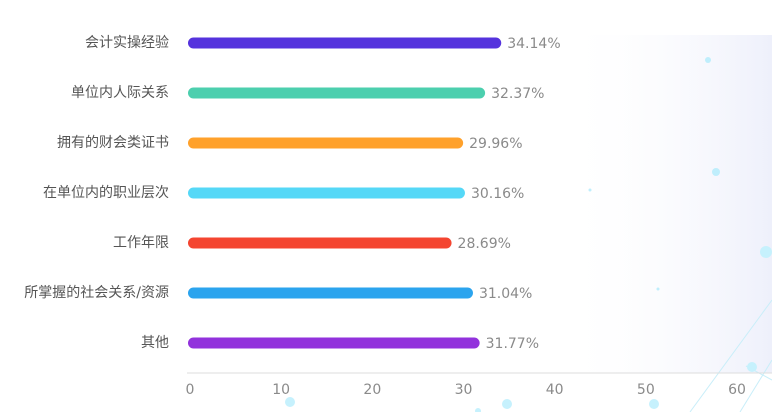 This screenshot has height=412, width=772. I want to click on category-label: 工作年限, so click(141, 243).